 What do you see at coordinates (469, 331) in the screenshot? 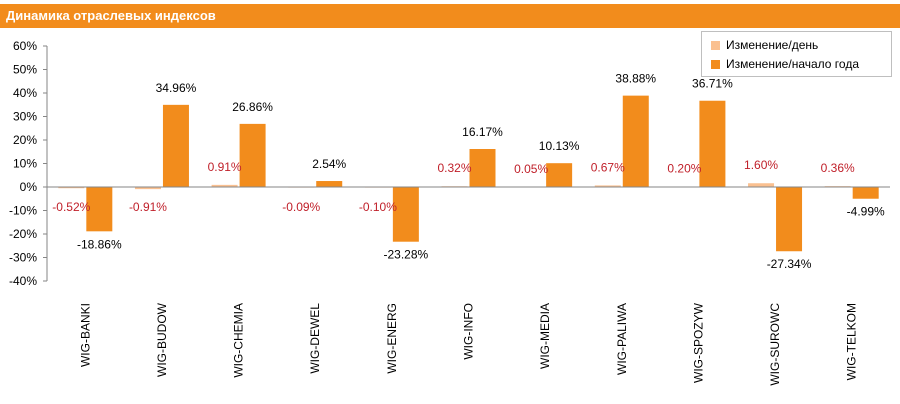
I see `category-label: WIG-INFO` at bounding box center [469, 331].